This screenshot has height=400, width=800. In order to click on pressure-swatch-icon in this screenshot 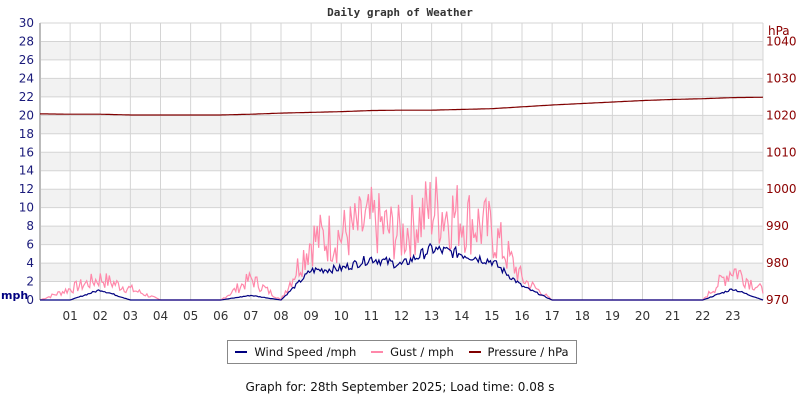, I will do `click(474, 352)`.